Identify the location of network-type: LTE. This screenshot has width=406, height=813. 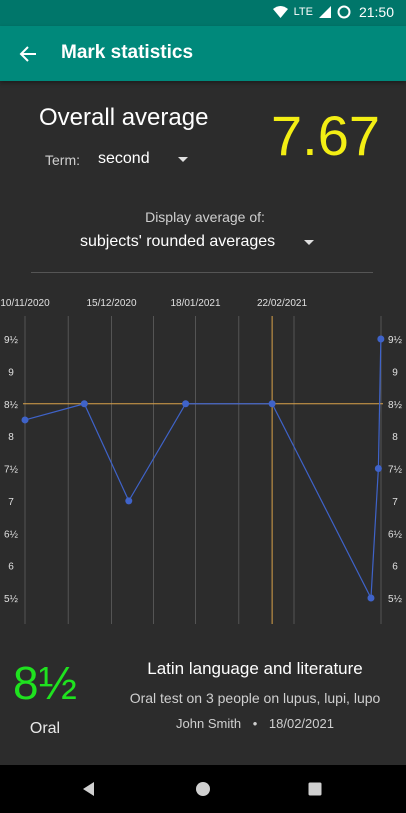
(303, 12).